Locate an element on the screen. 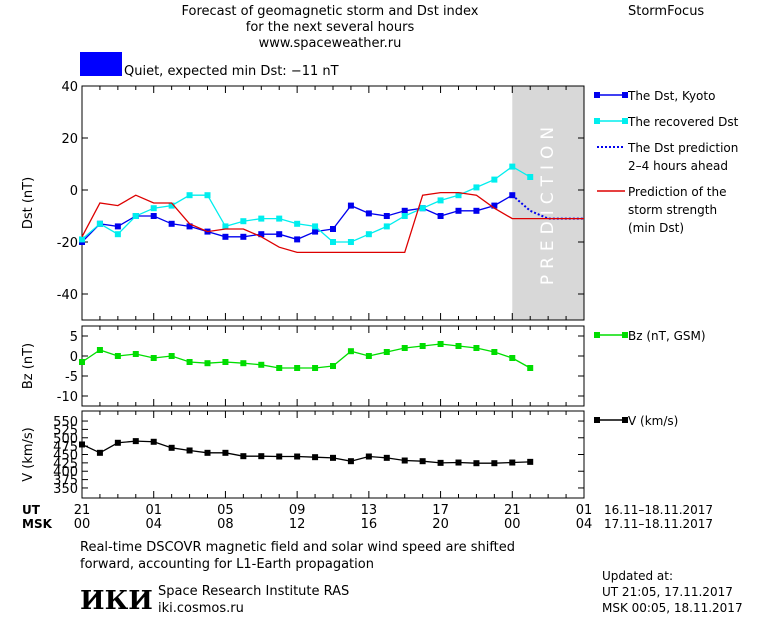  dst-legend-2-label: The Dst prediction is located at coordinates (682, 148).